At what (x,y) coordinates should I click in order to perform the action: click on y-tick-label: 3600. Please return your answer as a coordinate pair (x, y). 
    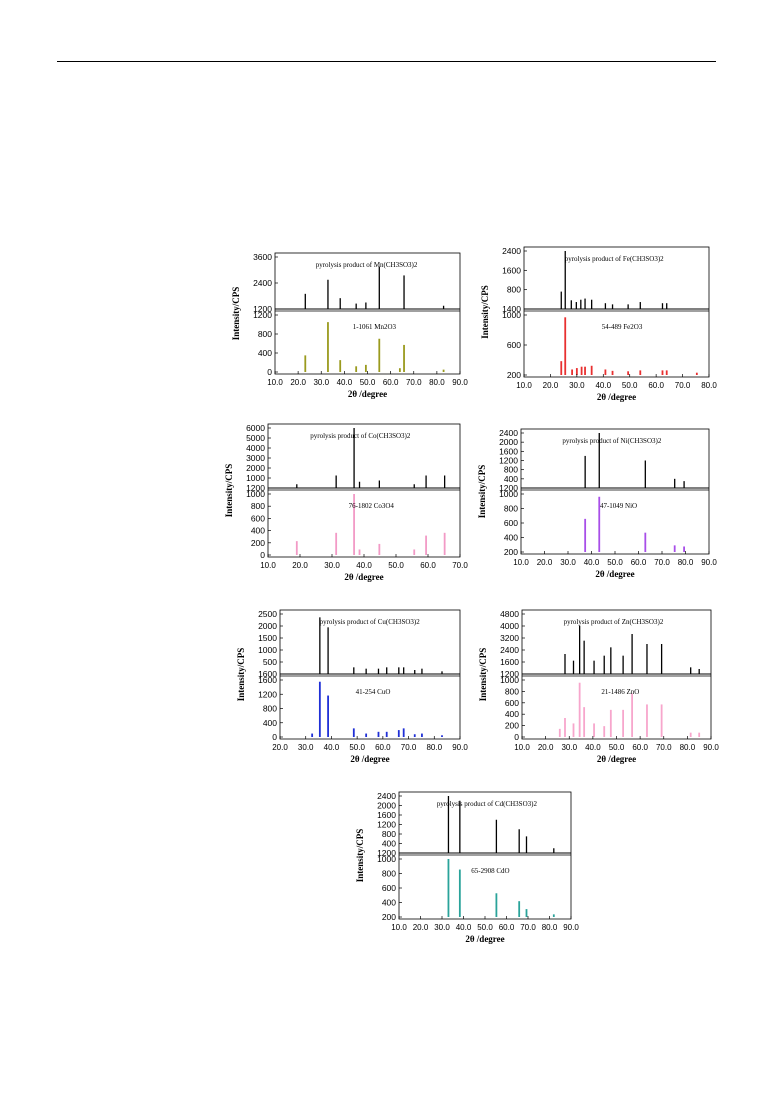
    Looking at the image, I should click on (262, 257).